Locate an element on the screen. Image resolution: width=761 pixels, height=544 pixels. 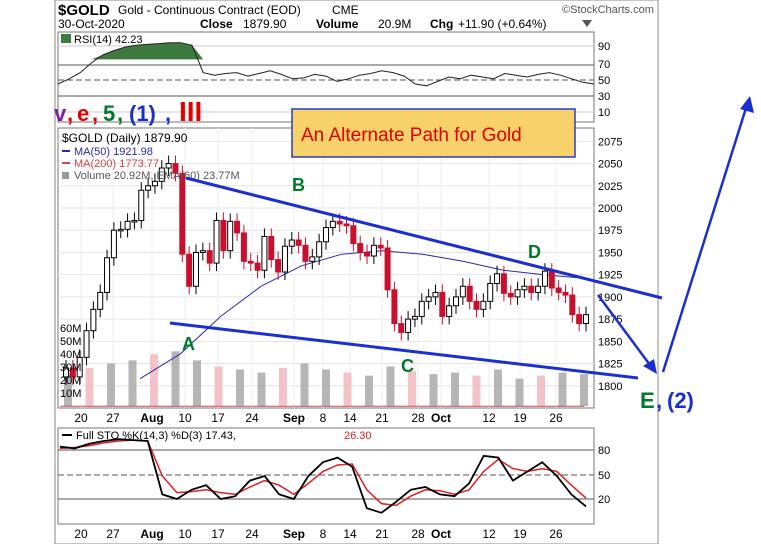
price-tick-label: 1925 is located at coordinates (610, 276).